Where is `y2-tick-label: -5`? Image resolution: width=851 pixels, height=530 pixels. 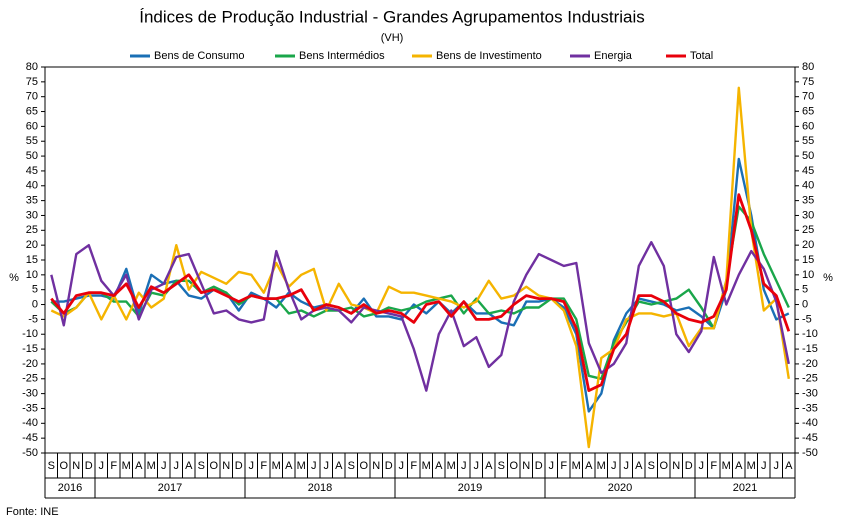 y2-tick-label: -5 is located at coordinates (807, 319).